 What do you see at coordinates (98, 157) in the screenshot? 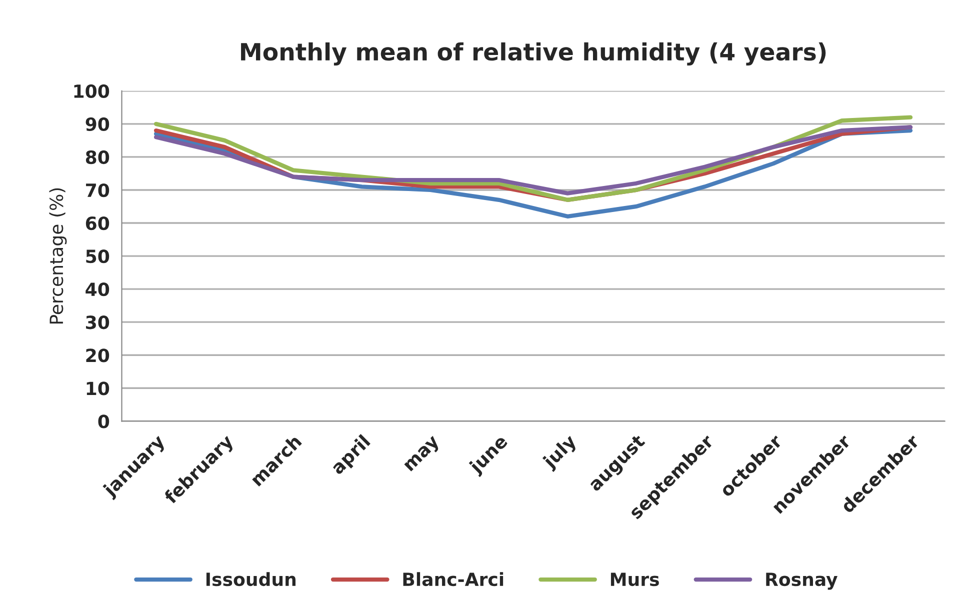
I see `y-tick-label: 80` at bounding box center [98, 157].